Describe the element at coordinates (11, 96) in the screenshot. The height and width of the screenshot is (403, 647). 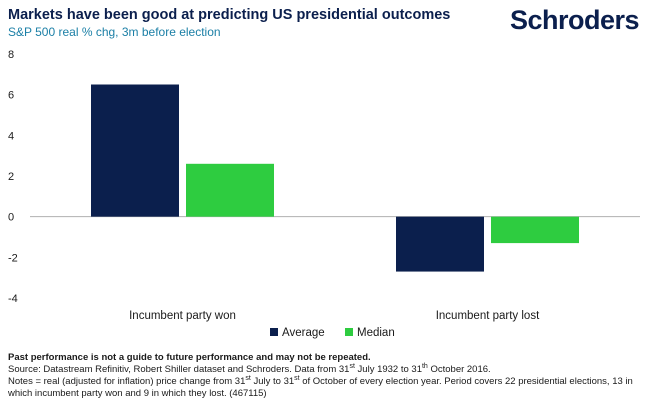
I see `y-tick-label: 6` at that location.